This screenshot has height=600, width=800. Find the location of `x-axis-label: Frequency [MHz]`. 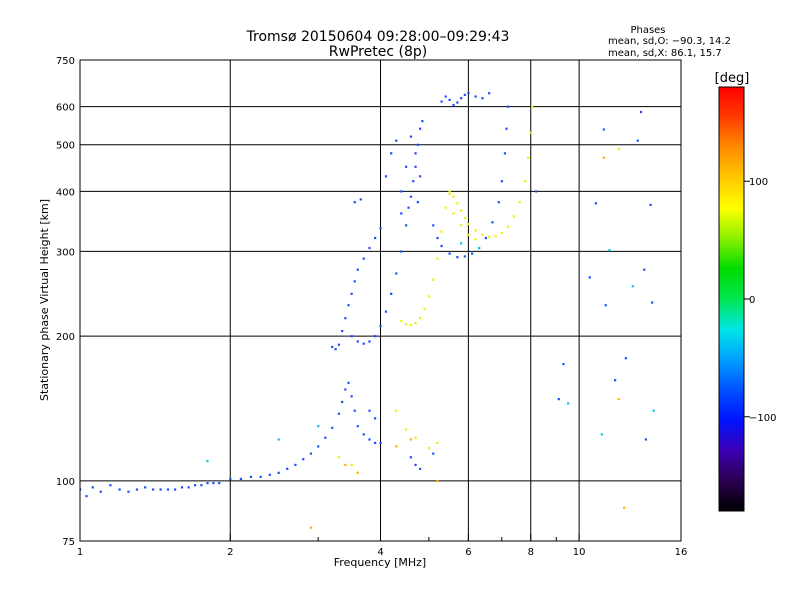

x-axis-label: Frequency [MHz] is located at coordinates (380, 562).